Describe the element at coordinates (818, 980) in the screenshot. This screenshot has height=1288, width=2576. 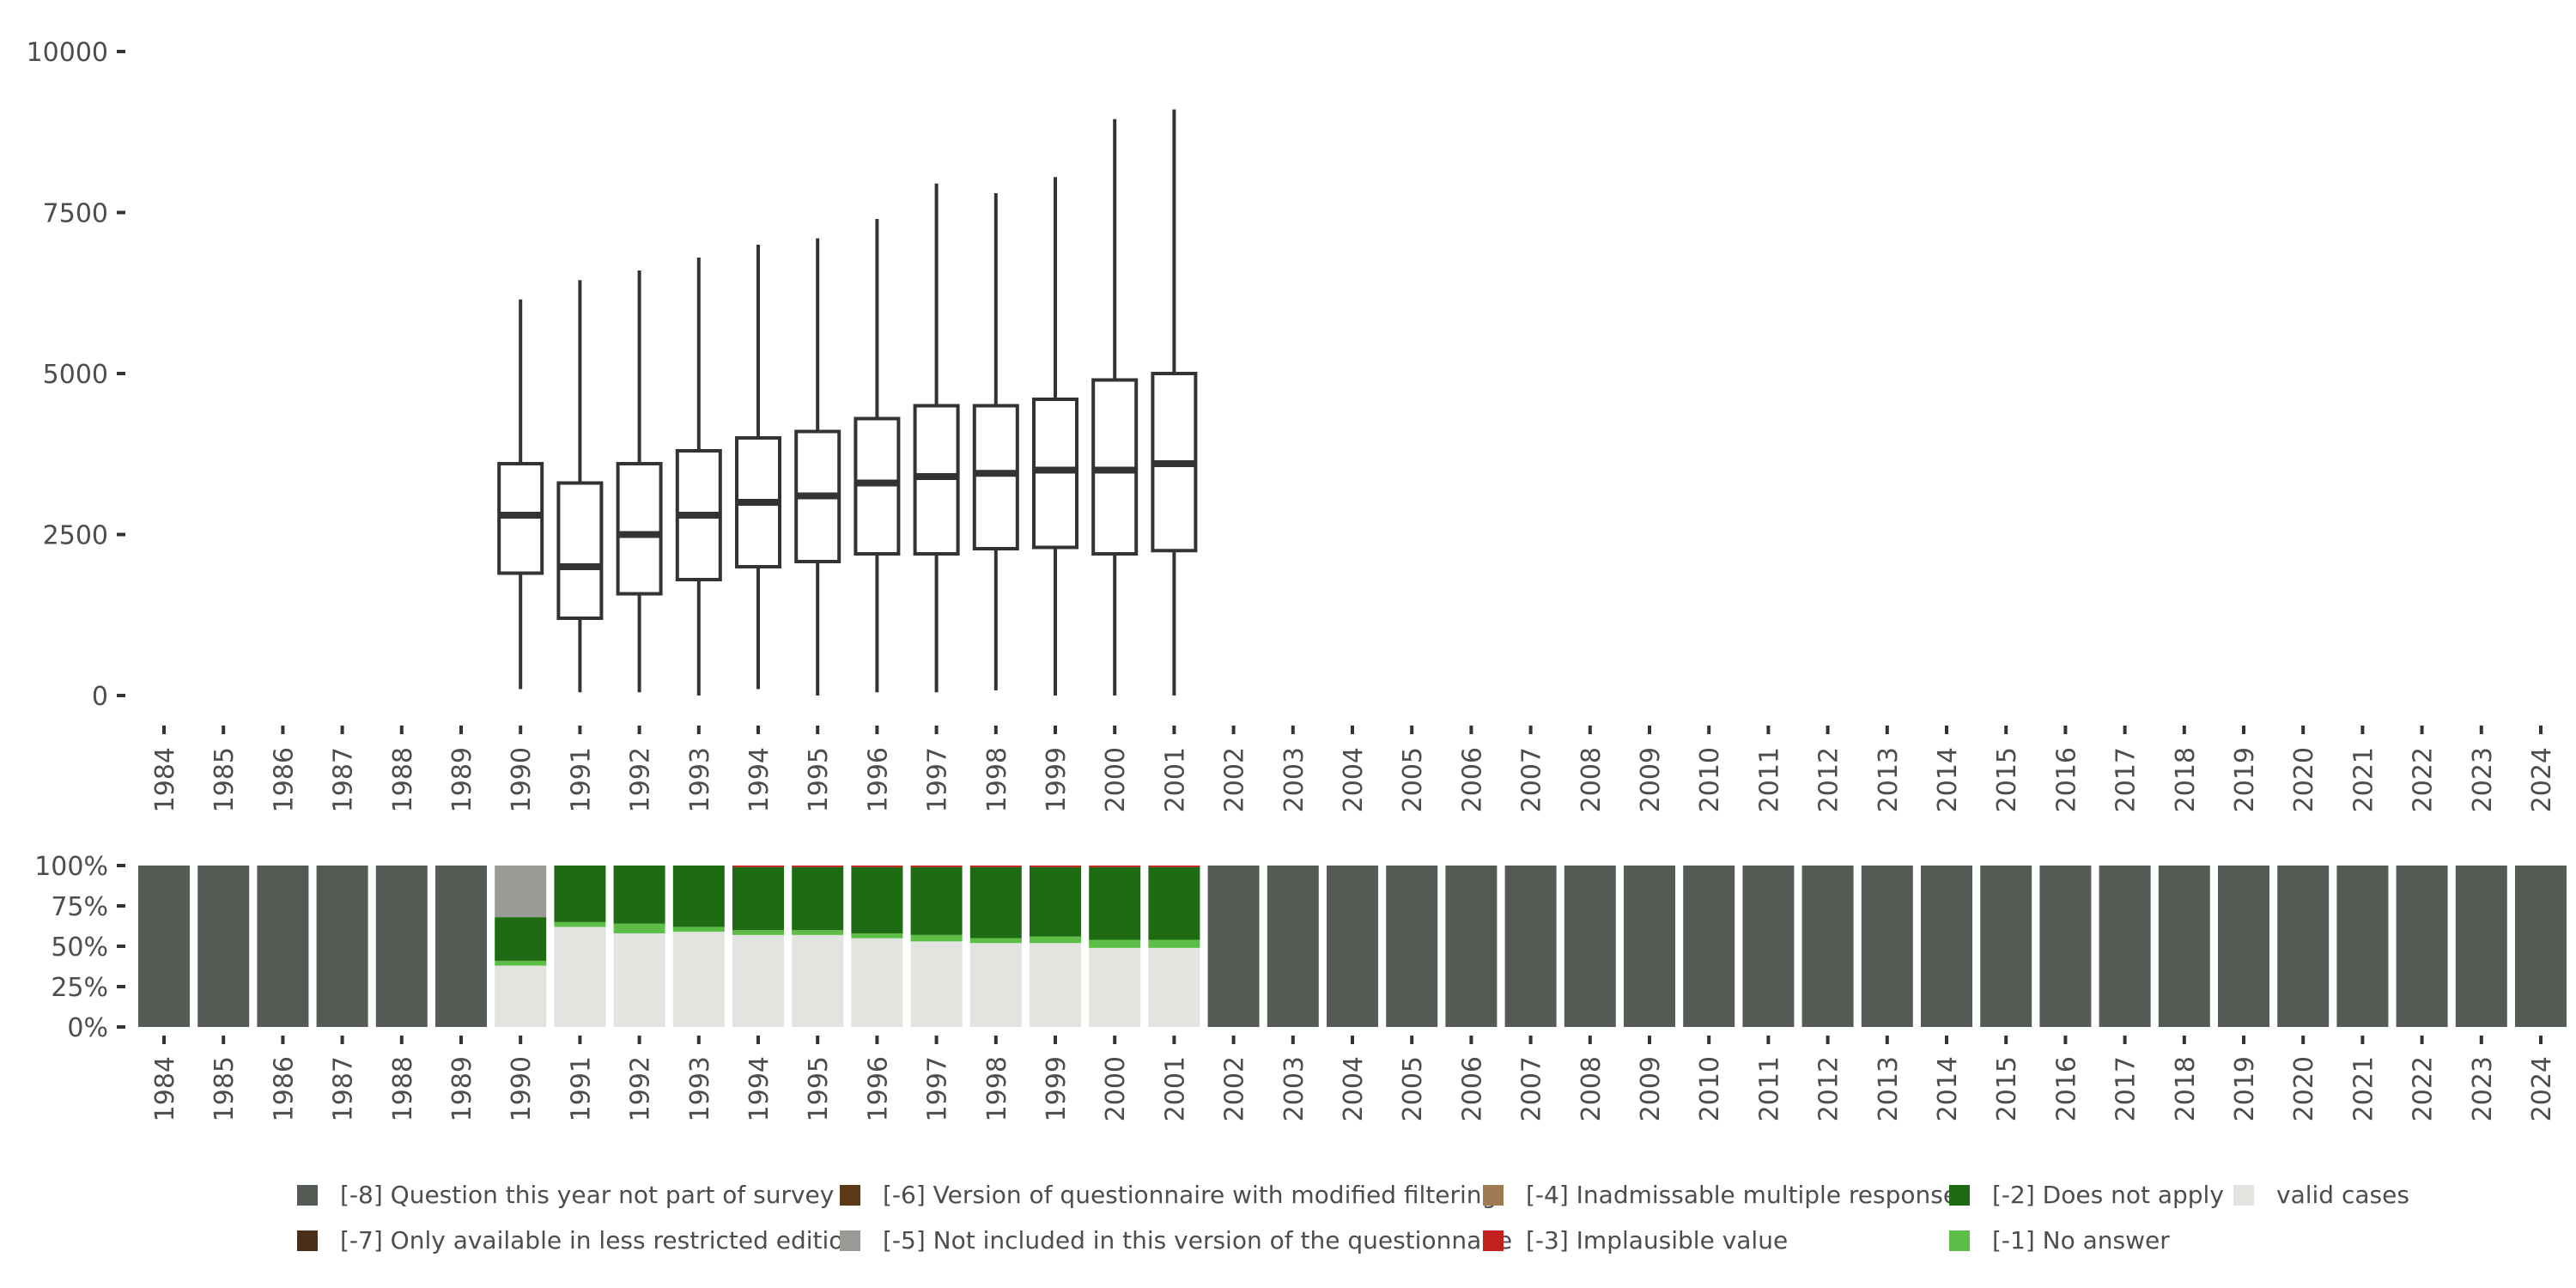
I see `bar-segment-valid-1995` at that location.